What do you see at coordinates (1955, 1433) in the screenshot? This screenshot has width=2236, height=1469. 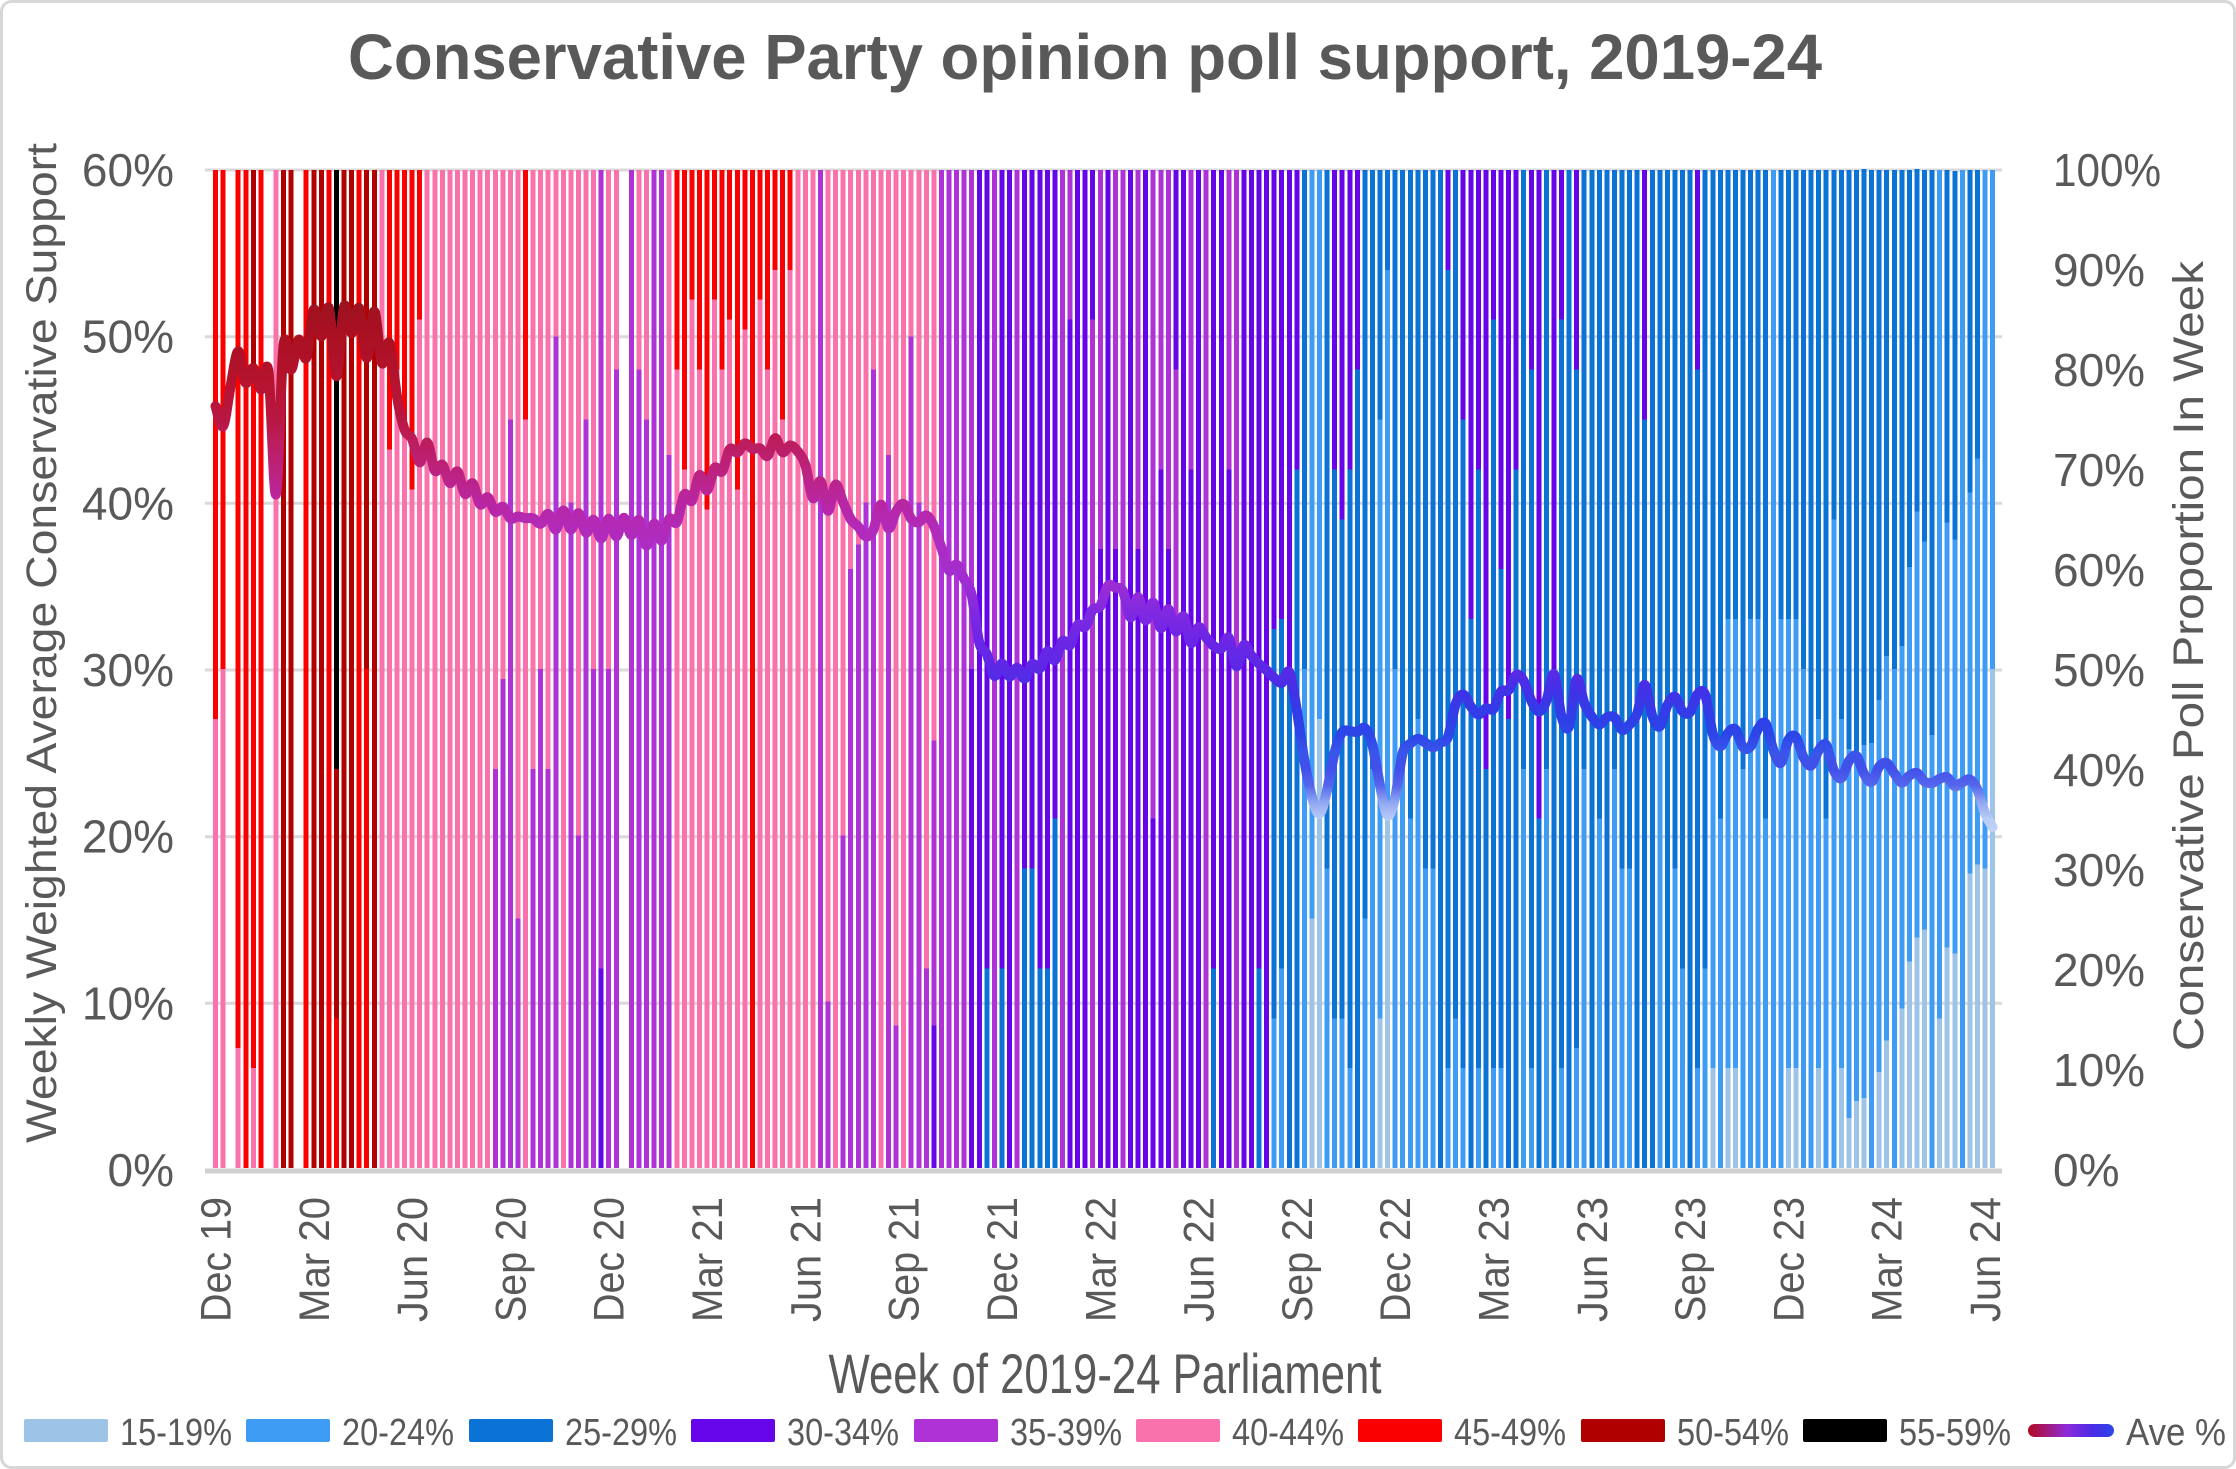 I see `svg-text: 55-59%` at bounding box center [1955, 1433].